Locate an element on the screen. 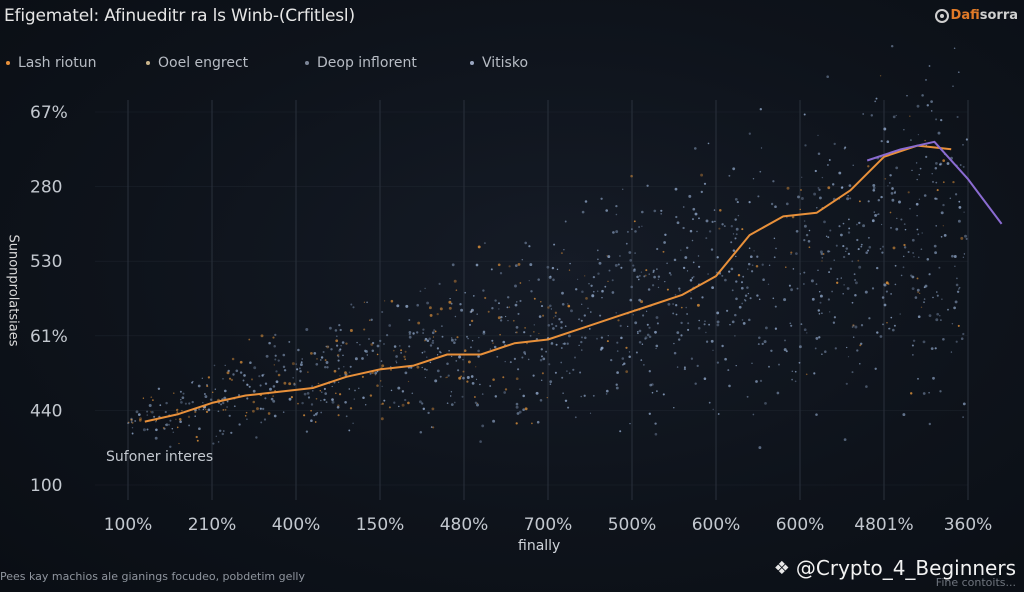 This screenshot has width=1024, height=592. y-tick-label: 67% is located at coordinates (49, 113).